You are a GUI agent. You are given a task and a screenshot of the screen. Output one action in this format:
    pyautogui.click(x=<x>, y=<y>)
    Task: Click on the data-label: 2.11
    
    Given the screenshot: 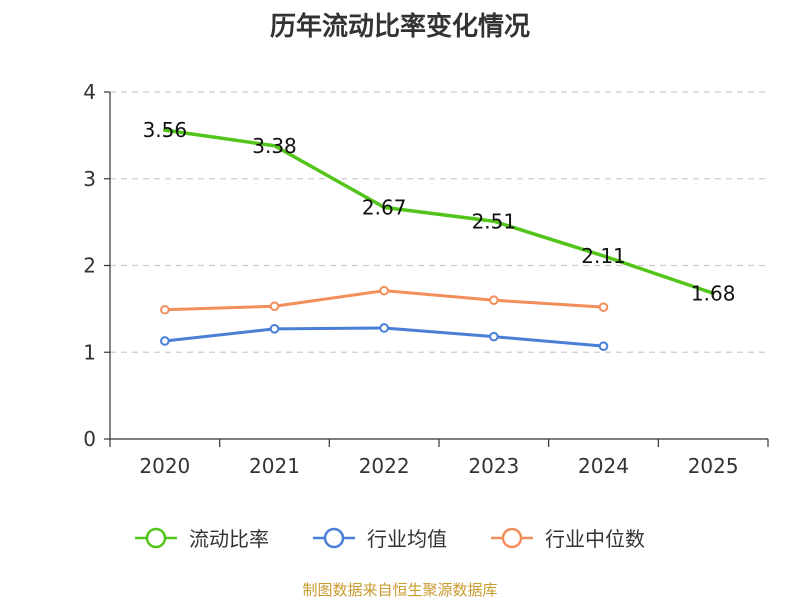 What is the action you would take?
    pyautogui.click(x=603, y=256)
    